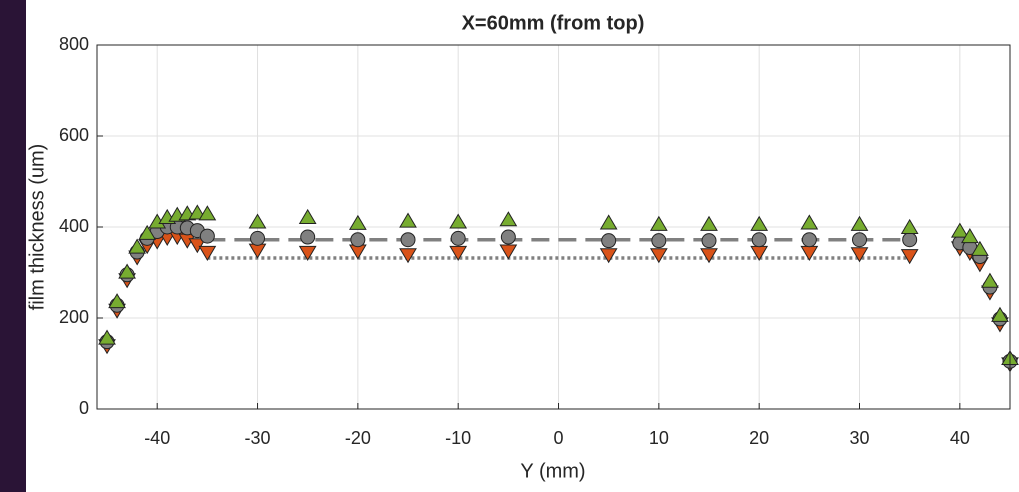 This screenshot has width=1019, height=492. Describe the element at coordinates (157, 438) in the screenshot. I see `x-tick-label: -40` at that location.